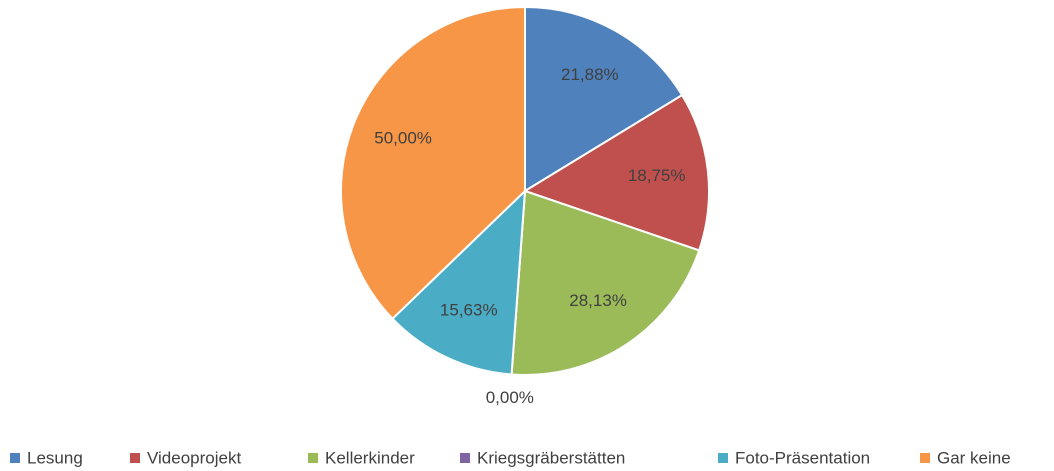  I want to click on data-label: 50,00%, so click(403, 138).